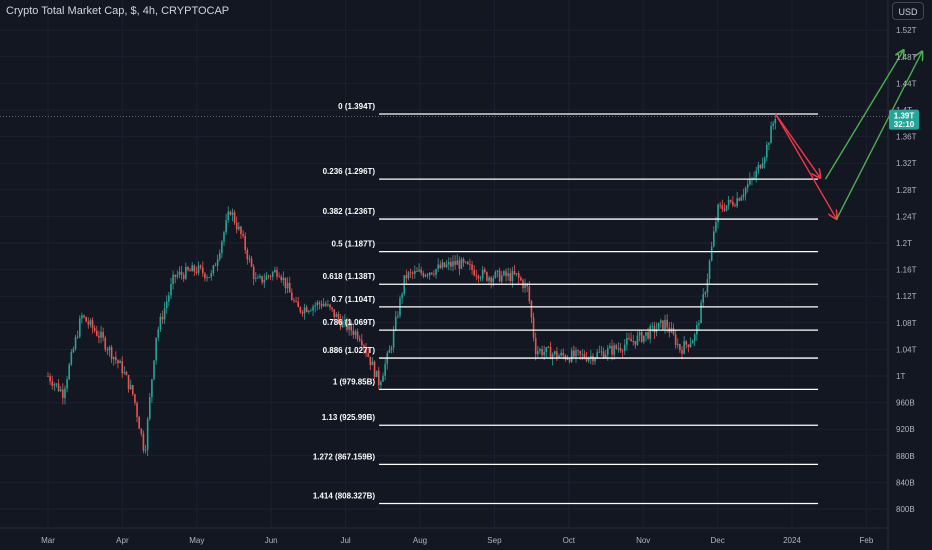 The image size is (932, 550). Describe the element at coordinates (908, 11) in the screenshot. I see `currency-button: USD` at that location.